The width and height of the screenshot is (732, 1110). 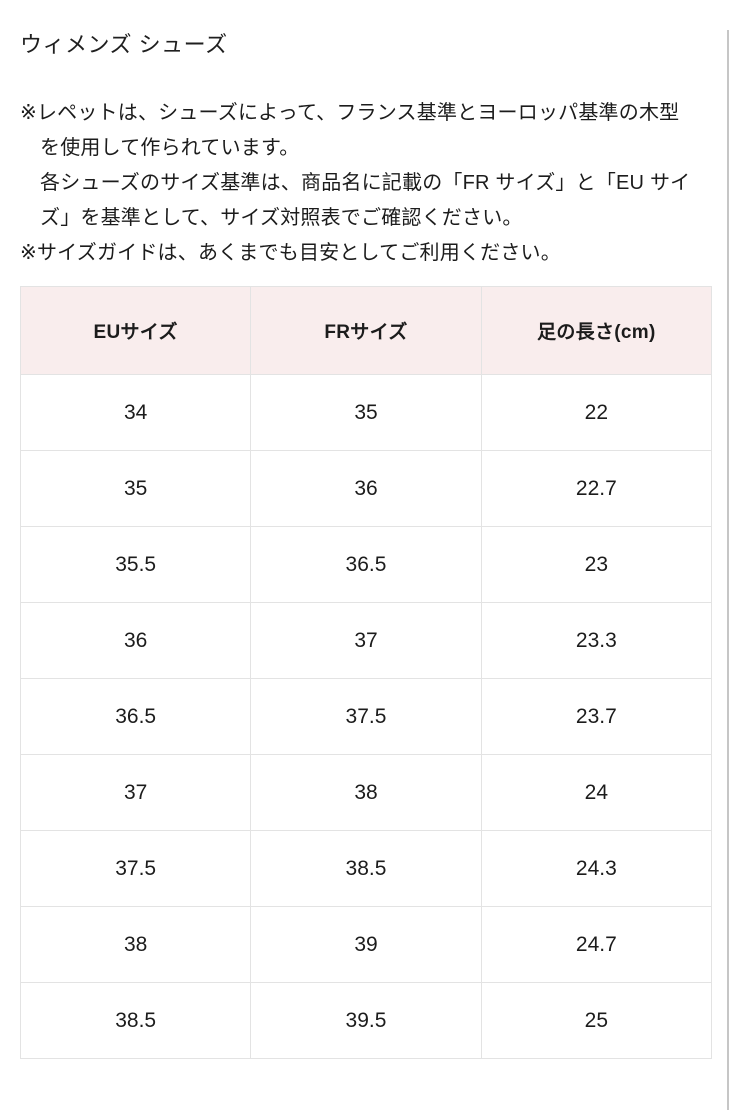 I want to click on size-cell: 23.7, so click(x=596, y=716).